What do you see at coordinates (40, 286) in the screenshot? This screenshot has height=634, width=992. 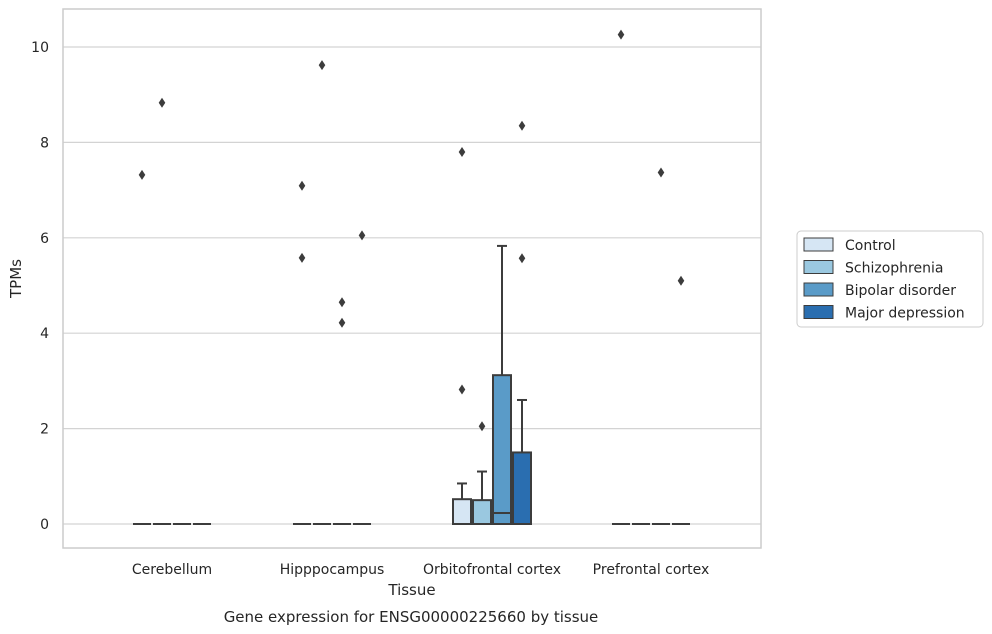 I see `y-tick-labels: 0 2 4 6 8 10` at bounding box center [40, 286].